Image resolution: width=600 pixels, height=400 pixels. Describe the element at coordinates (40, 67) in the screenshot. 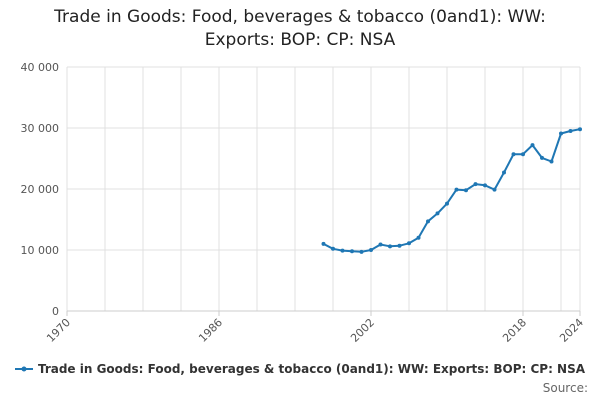

I see `y-tick-label: 40 000` at that location.